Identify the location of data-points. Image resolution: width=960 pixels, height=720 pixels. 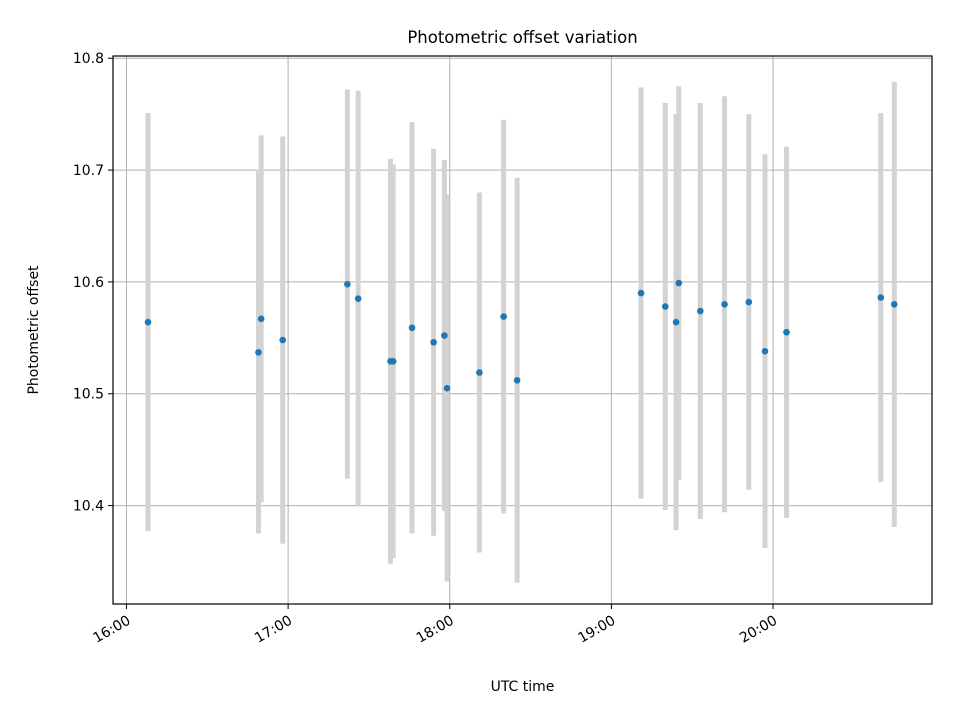
(521, 335).